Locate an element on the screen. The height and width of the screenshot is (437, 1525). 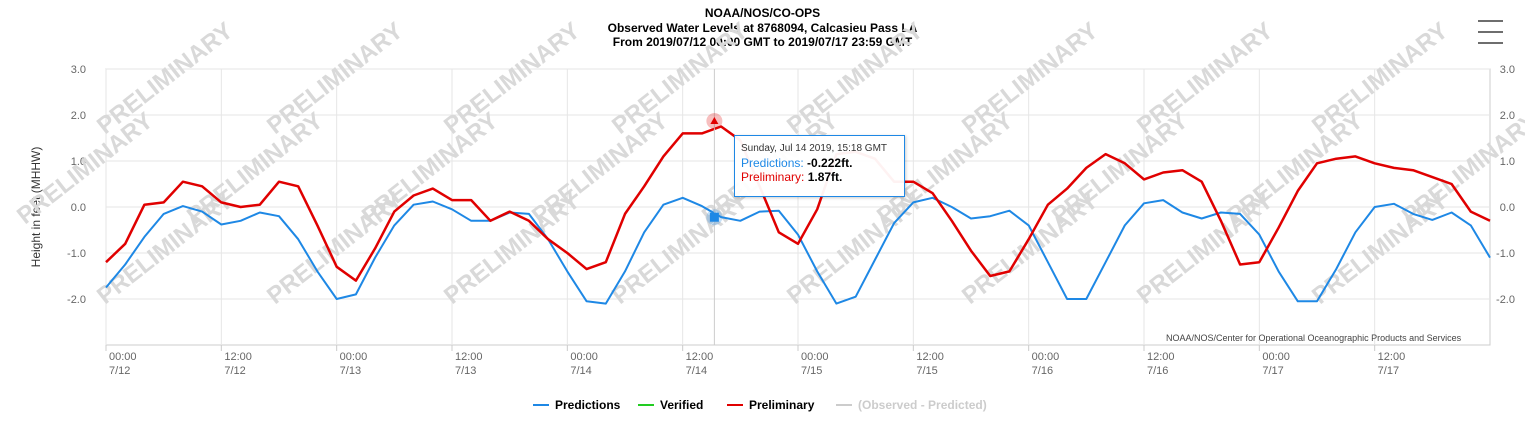
tooltip-predictions-row: Predictions: -0.222ft. is located at coordinates (822, 163).